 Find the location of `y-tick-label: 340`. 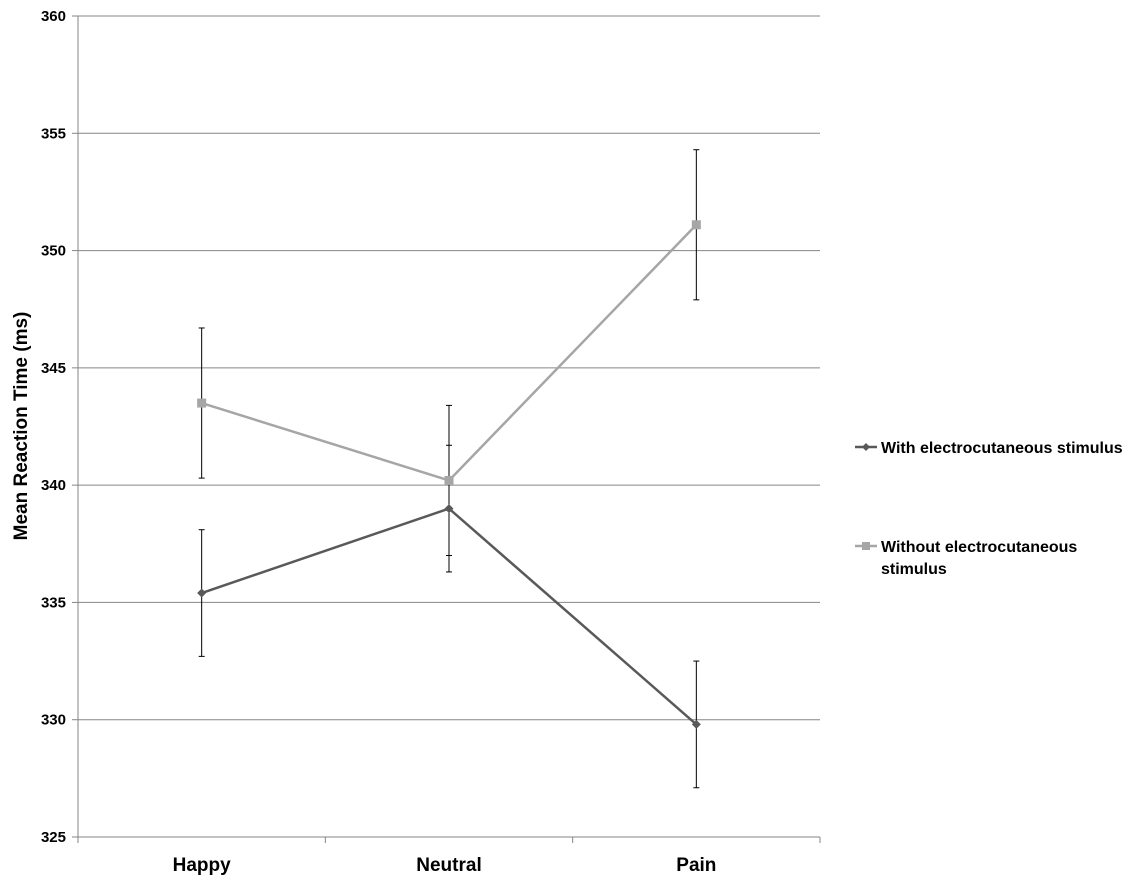

y-tick-label: 340 is located at coordinates (53, 485).